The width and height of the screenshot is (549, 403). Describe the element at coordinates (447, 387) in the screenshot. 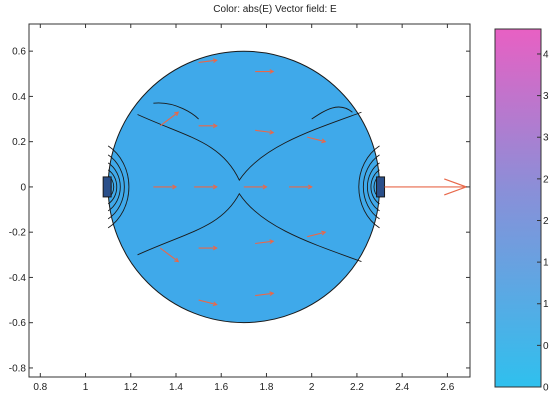

I see `x-tick-label: 2.6` at that location.